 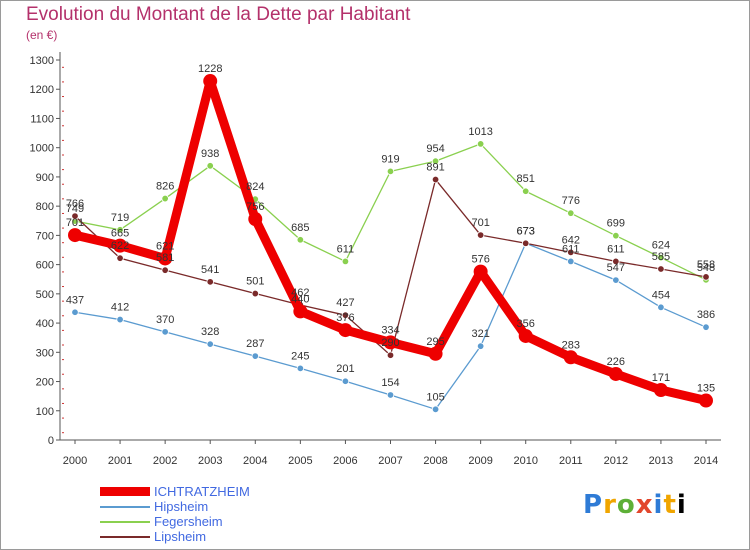 What do you see at coordinates (571, 345) in the screenshot?
I see `data-label: 283` at bounding box center [571, 345].